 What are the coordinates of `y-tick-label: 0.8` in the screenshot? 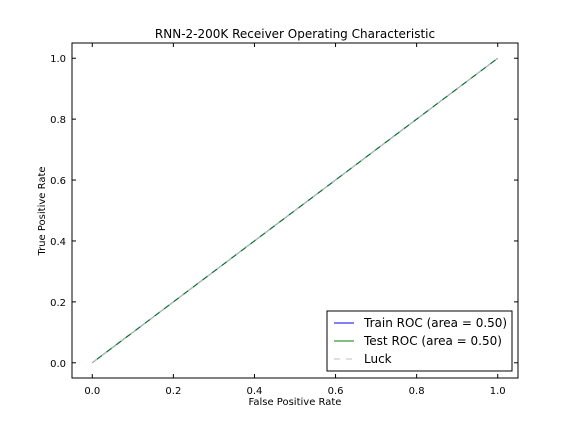 It's located at (58, 120).